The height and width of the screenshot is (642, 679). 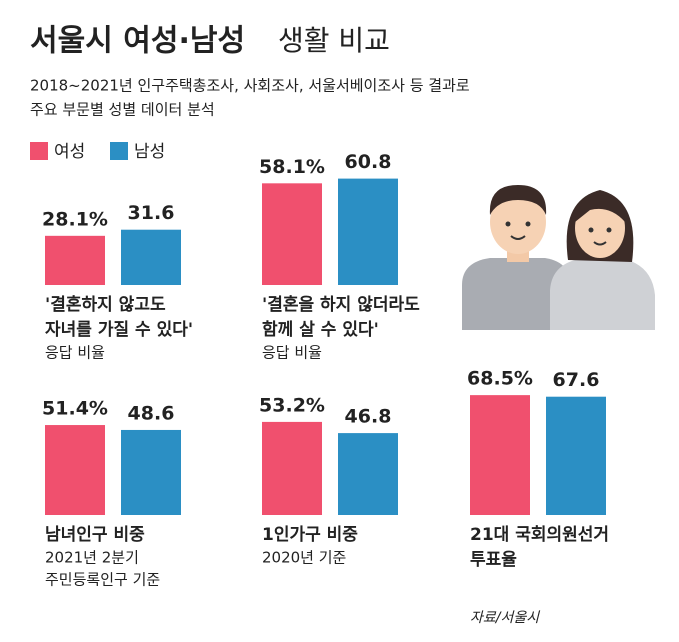 What do you see at coordinates (310, 535) in the screenshot?
I see `chart-label: 1인가구 비중` at bounding box center [310, 535].